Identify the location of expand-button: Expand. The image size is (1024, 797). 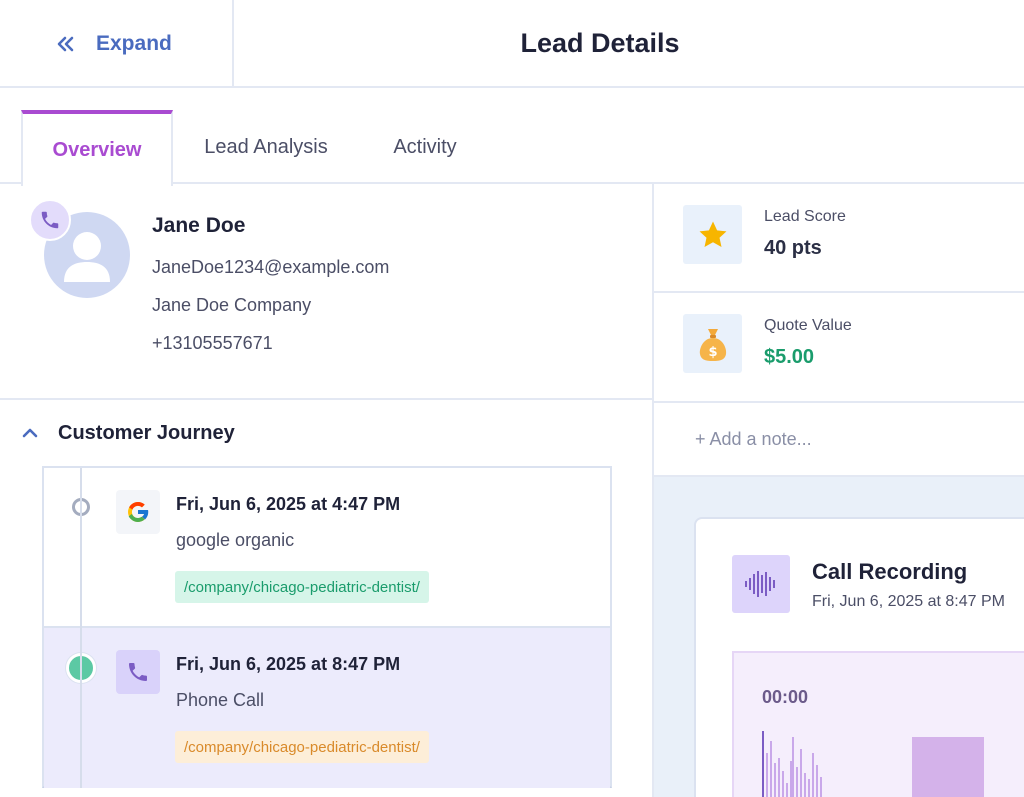
(117, 44).